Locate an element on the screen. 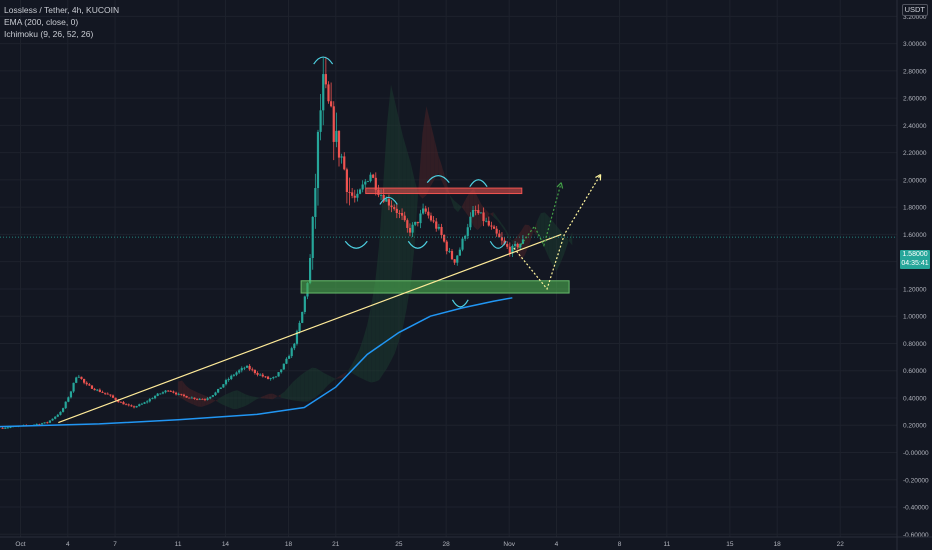 This screenshot has width=932, height=550. price-tick-label: 1.00000 is located at coordinates (915, 317).